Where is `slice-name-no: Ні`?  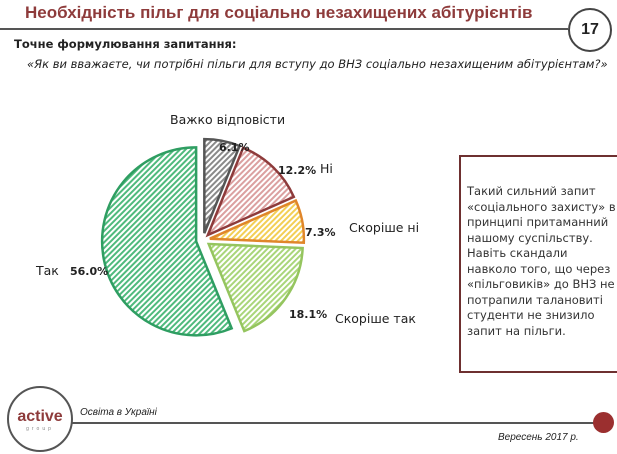 slice-name-no: Ні is located at coordinates (326, 168).